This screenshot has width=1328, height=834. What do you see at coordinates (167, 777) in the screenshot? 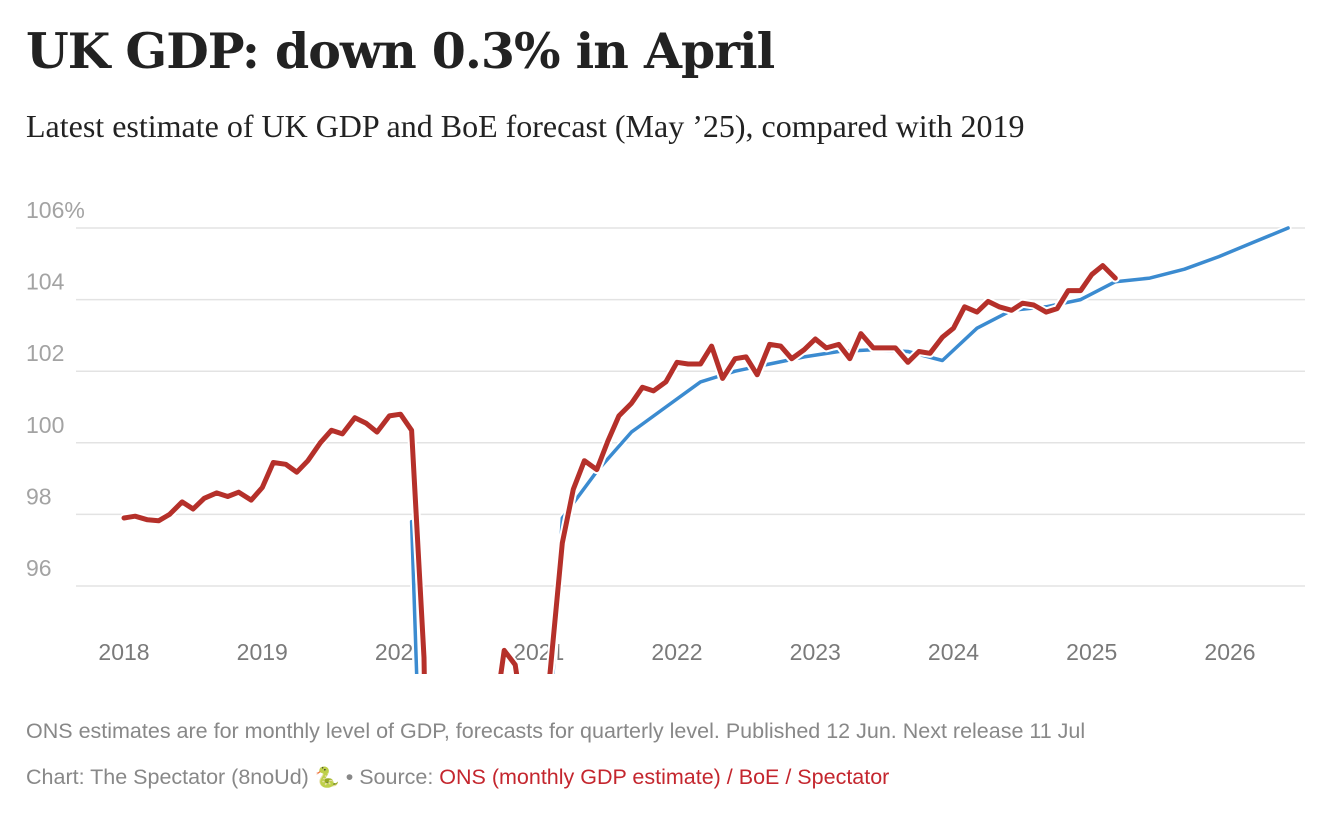
I see `credit-text: Chart: The Spectator (8noUd)` at bounding box center [167, 777].